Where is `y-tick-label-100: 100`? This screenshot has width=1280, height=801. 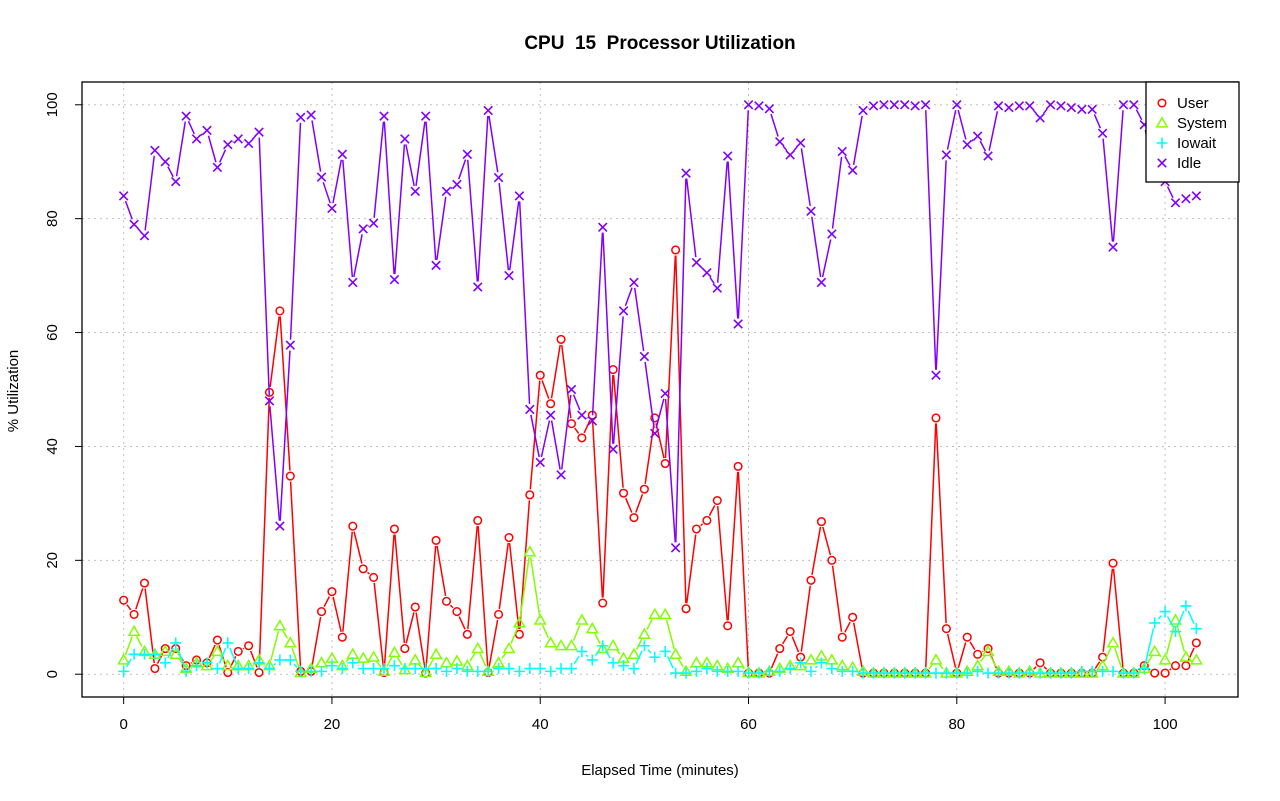
y-tick-label-100: 100 is located at coordinates (52, 104).